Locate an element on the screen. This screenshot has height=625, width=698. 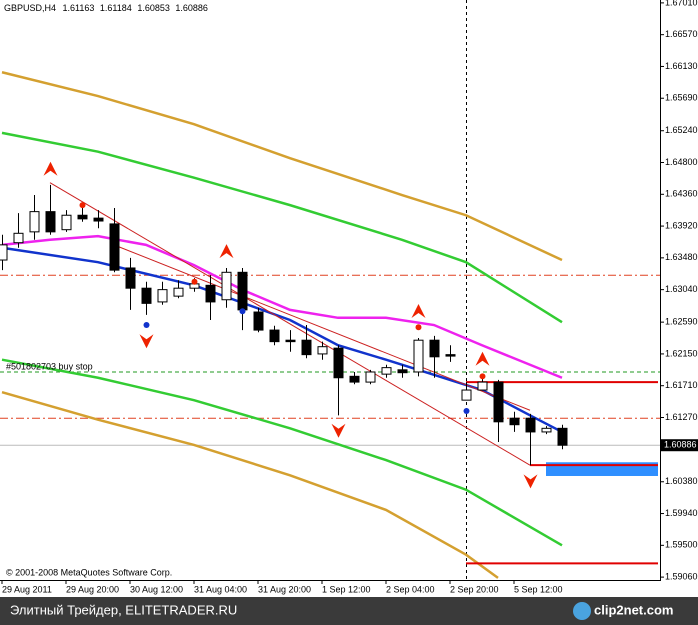
y-tick-label: 1.65690 is located at coordinates (681, 98).